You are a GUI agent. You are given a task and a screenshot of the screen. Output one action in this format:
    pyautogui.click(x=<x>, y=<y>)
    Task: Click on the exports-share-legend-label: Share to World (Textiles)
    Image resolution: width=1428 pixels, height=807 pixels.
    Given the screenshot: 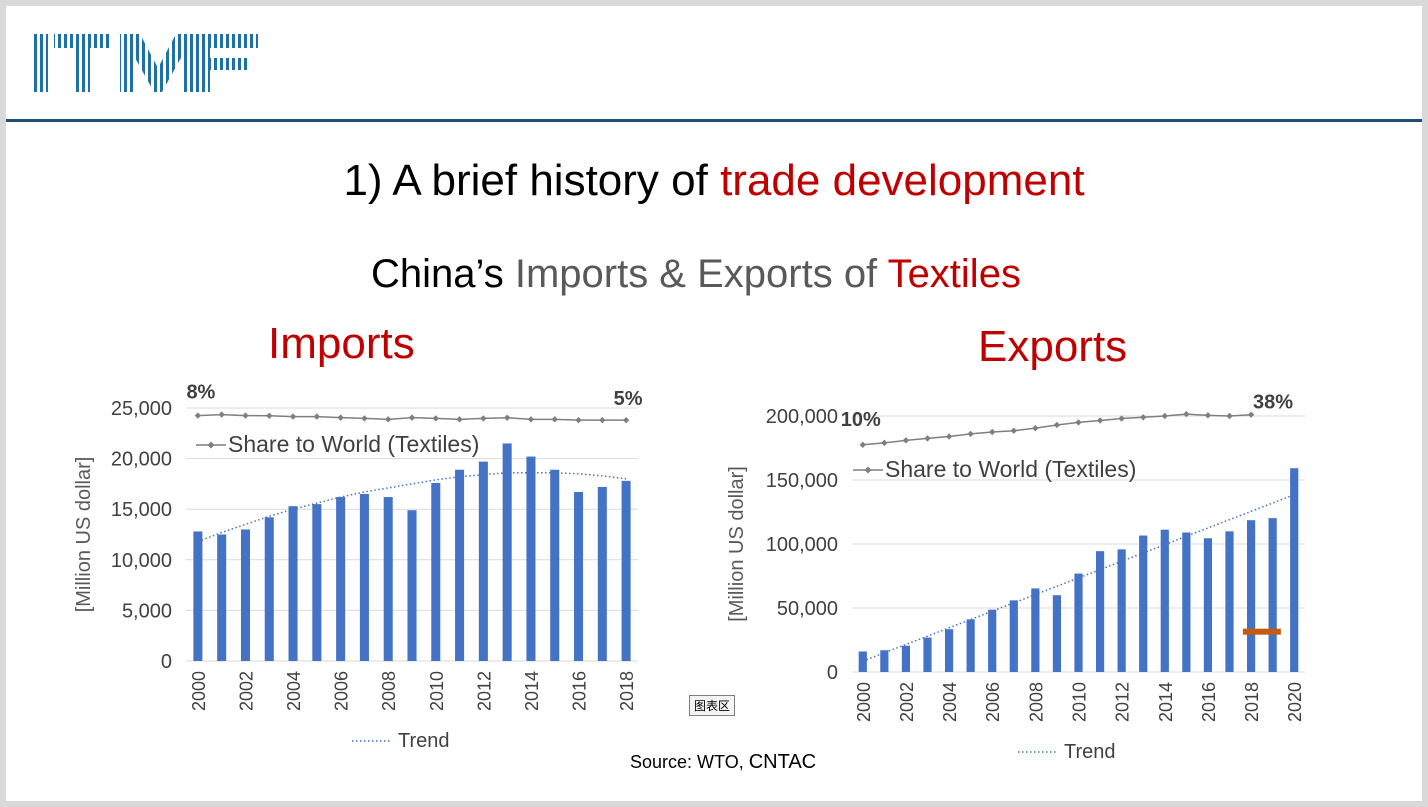 What is the action you would take?
    pyautogui.click(x=1010, y=469)
    